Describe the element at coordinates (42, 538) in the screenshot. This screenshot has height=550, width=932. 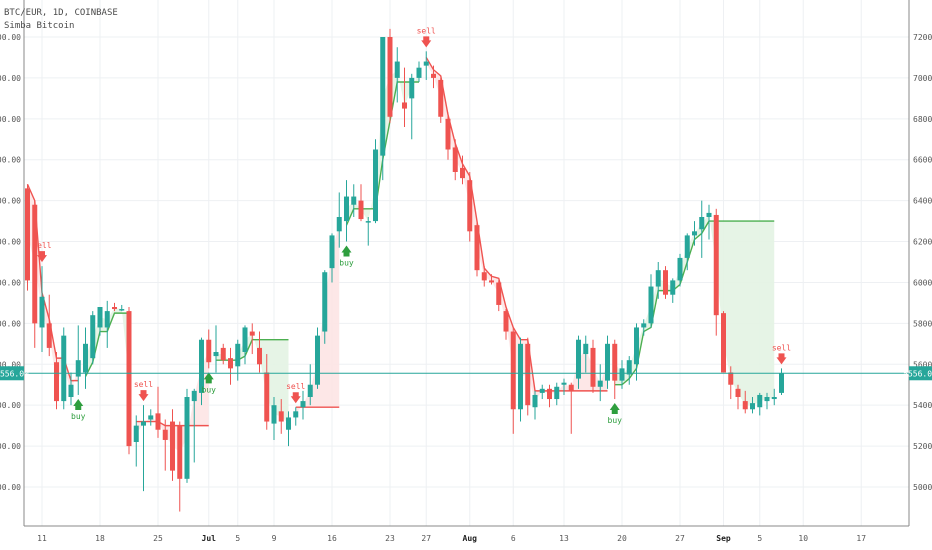
I see `x-tick-label: 11` at that location.